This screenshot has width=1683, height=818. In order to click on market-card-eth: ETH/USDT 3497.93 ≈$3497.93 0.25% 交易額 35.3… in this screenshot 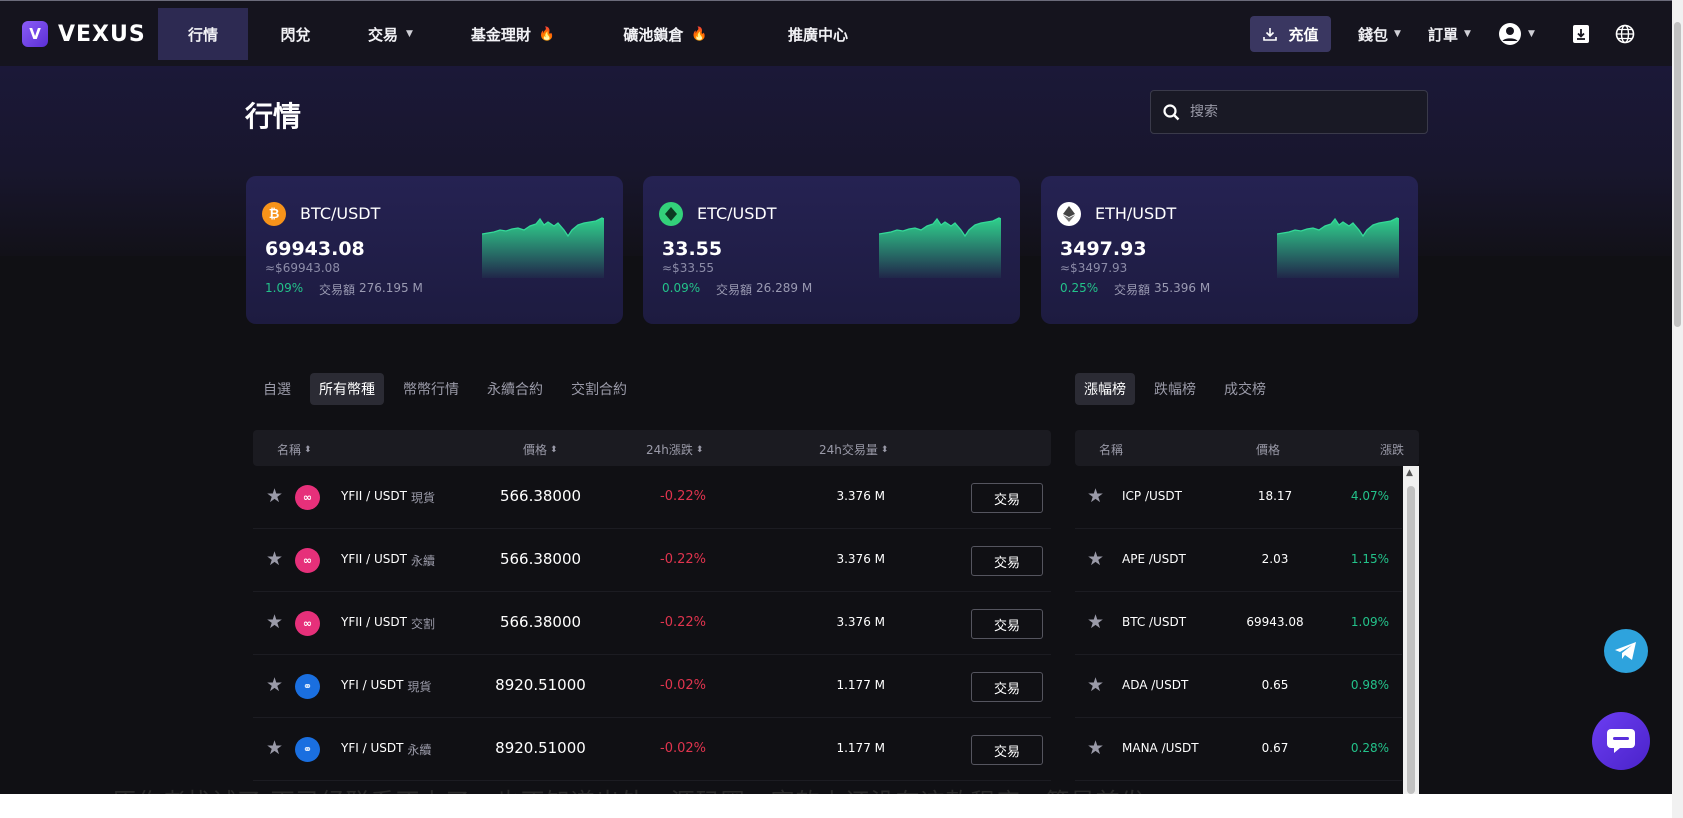, I will do `click(1229, 250)`.